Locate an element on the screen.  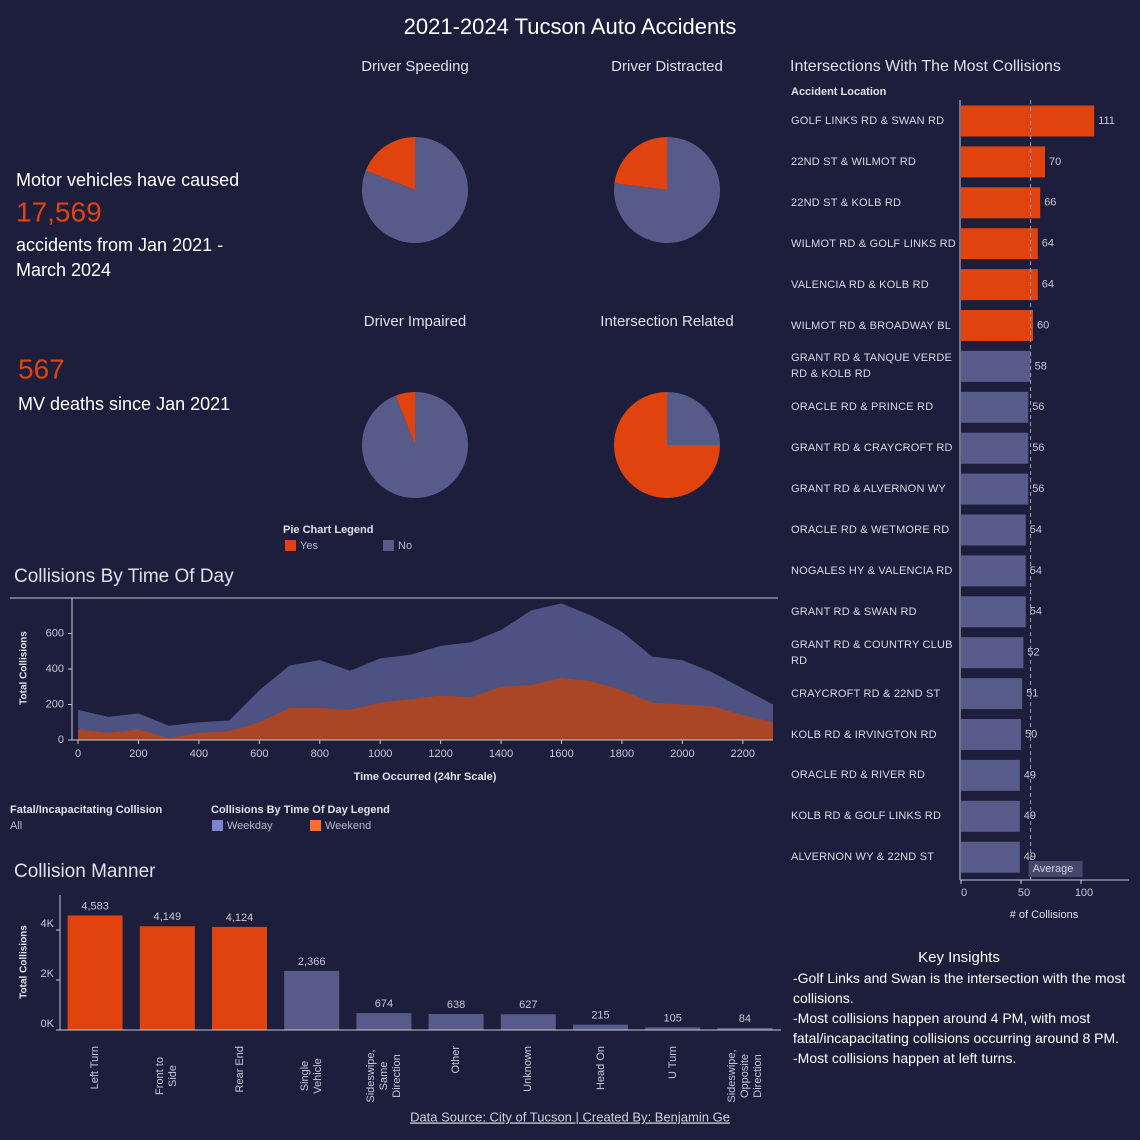
x-tick-label: 200 is located at coordinates (138, 754).